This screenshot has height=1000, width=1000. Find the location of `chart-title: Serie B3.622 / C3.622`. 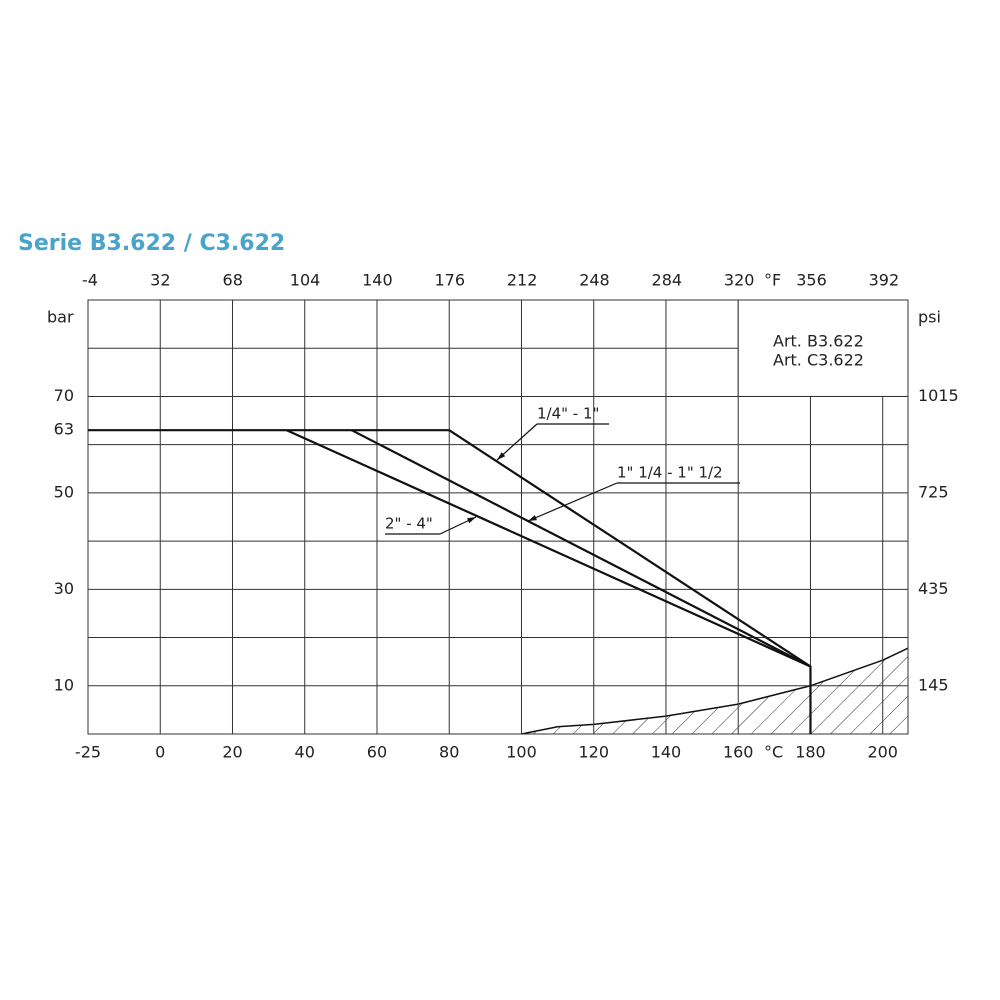

chart-title: Serie B3.622 / C3.622 is located at coordinates (151, 243).